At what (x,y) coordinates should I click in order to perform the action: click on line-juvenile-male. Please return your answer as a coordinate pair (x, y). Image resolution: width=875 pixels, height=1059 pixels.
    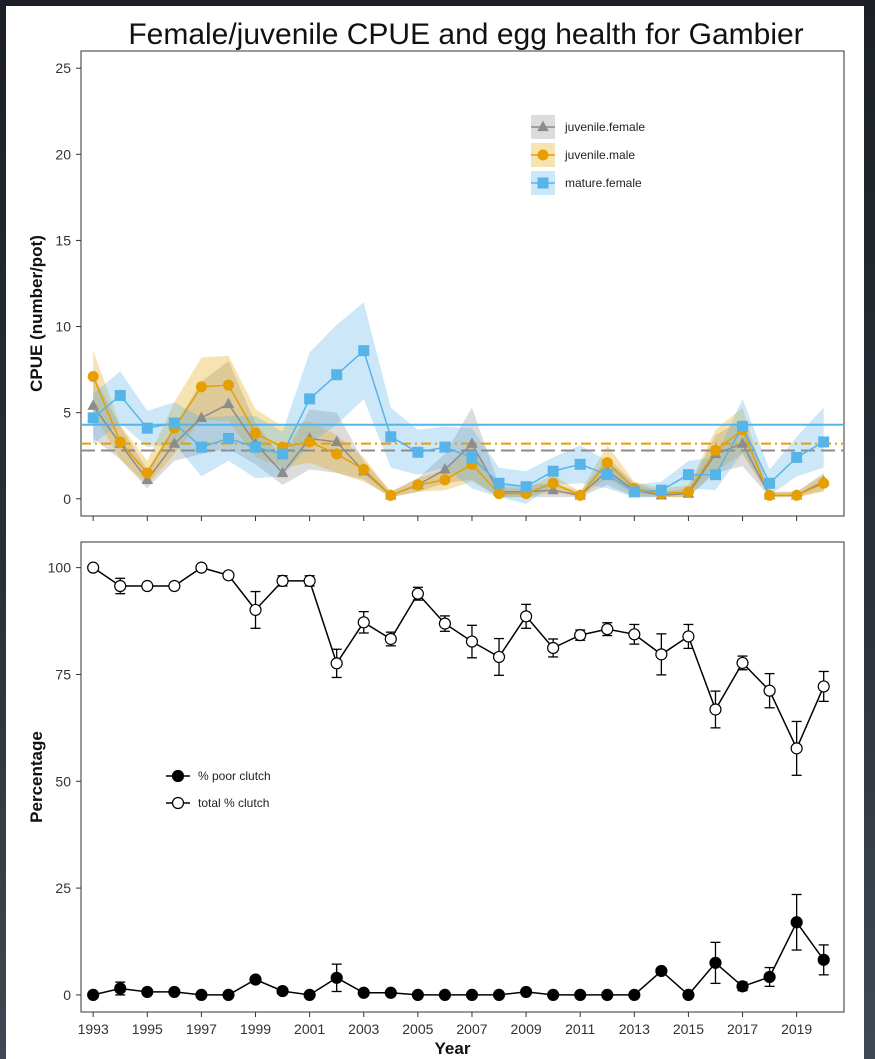
    Looking at the image, I should click on (458, 436).